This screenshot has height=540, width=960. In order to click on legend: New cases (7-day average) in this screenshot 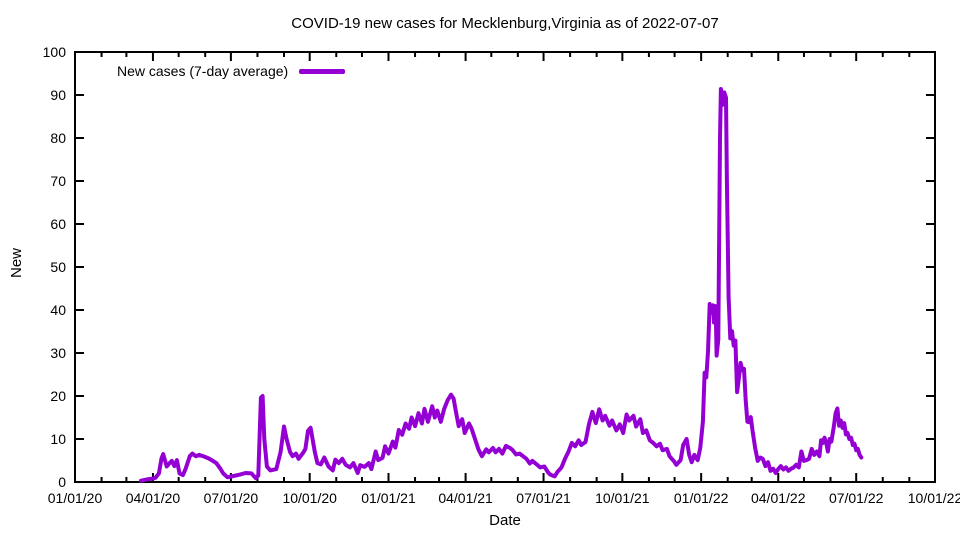, I will do `click(231, 71)`.